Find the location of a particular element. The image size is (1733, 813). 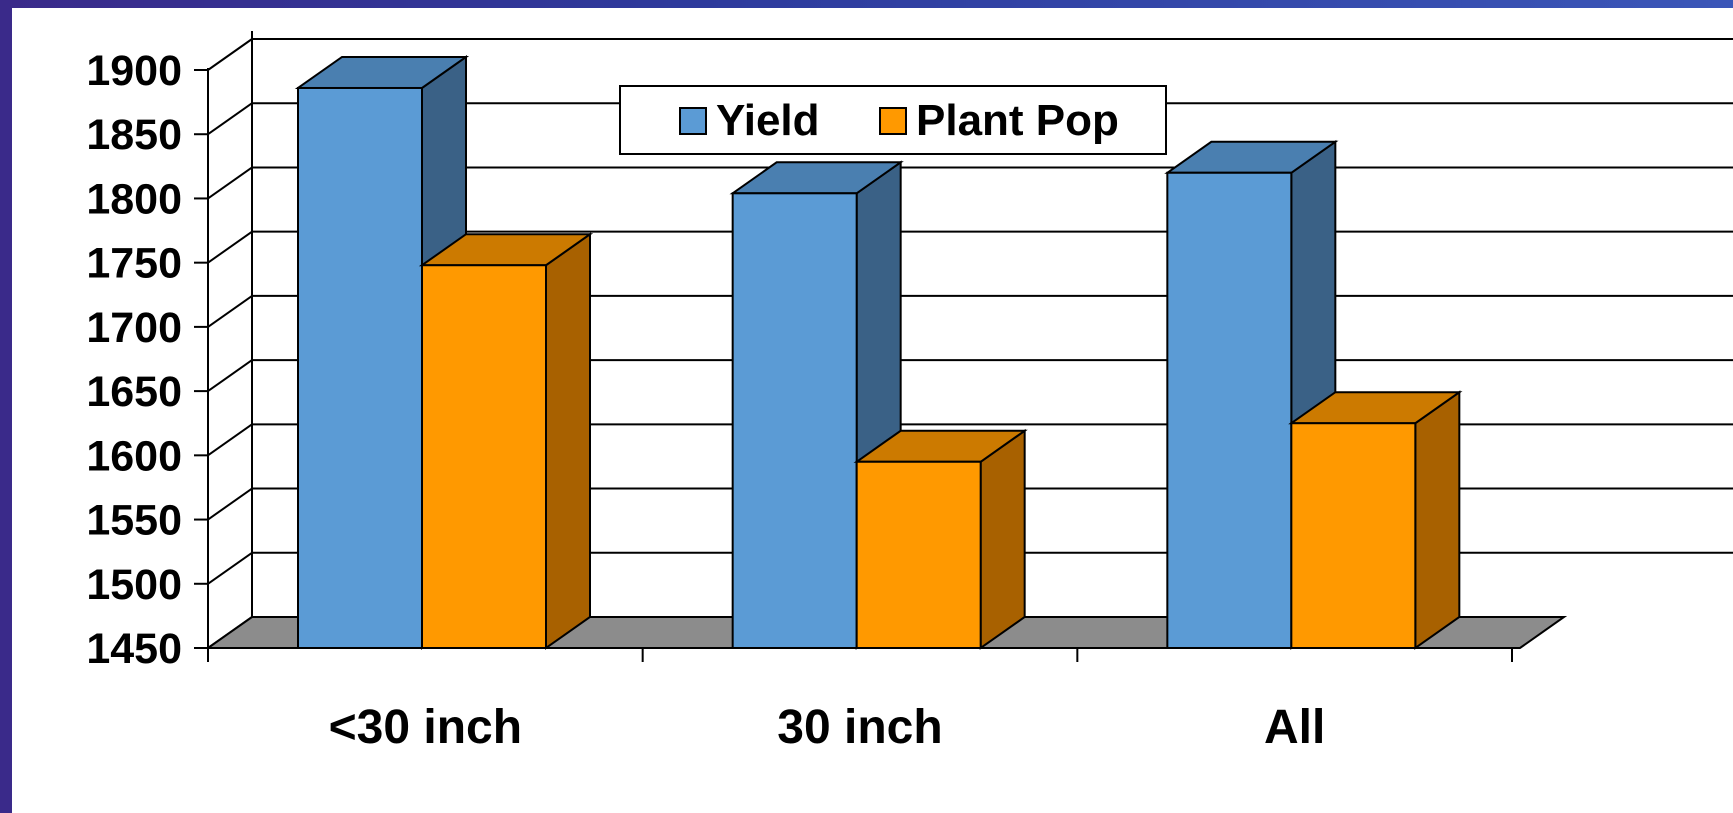

y-tick-label: 1650 is located at coordinates (134, 392).